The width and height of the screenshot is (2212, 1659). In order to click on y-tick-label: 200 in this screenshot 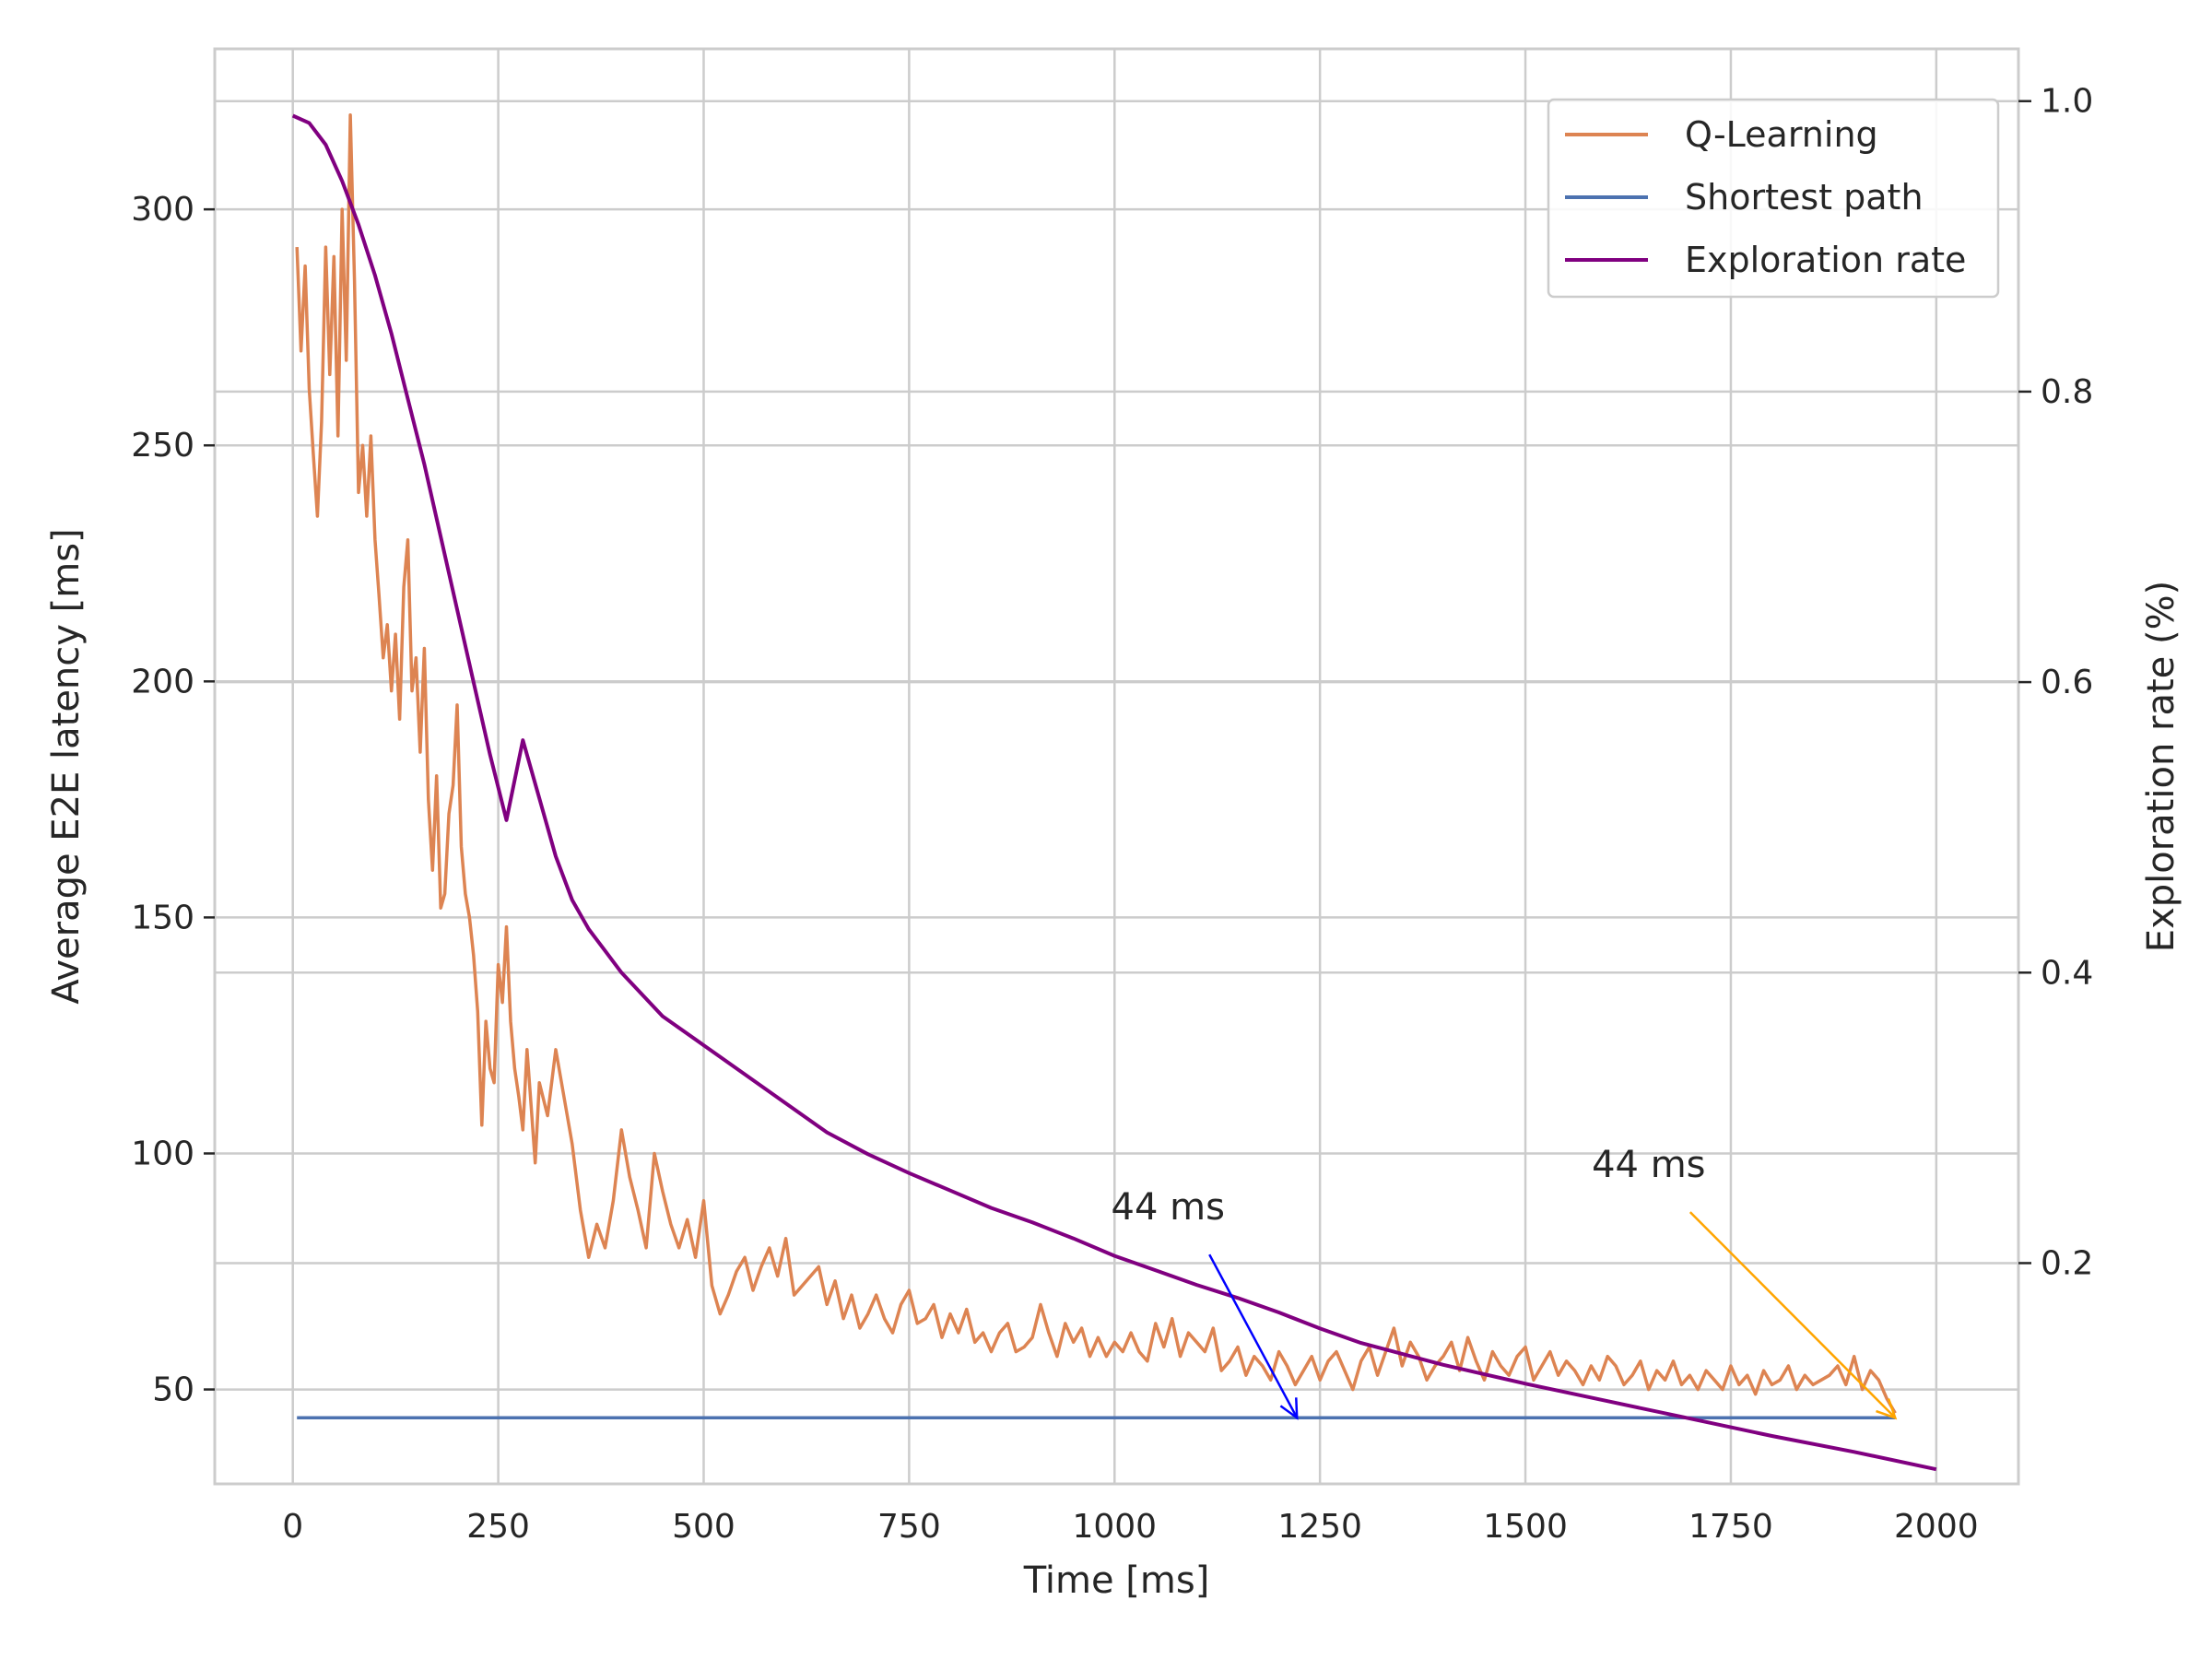, I will do `click(162, 681)`.